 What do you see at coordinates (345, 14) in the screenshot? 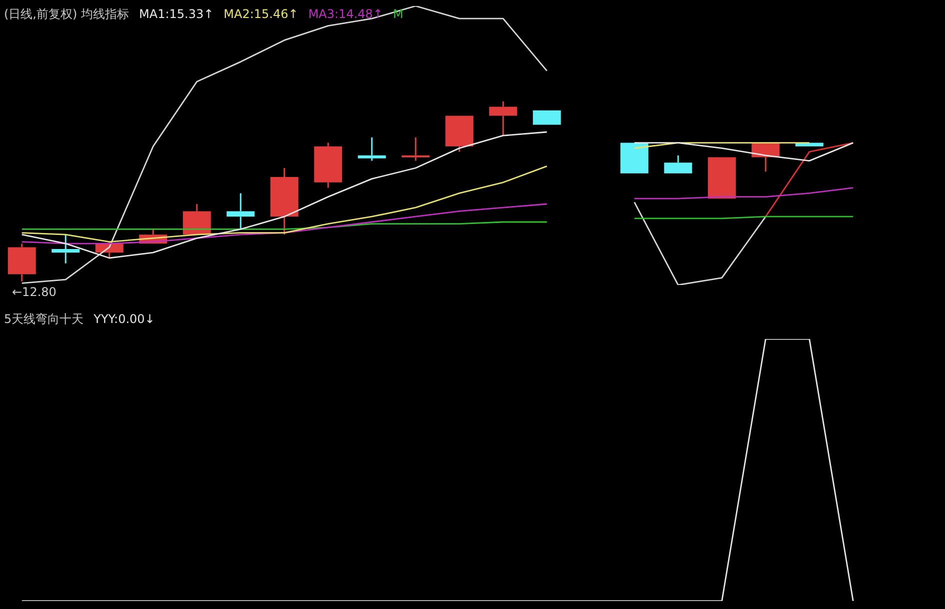
I see `text: MA3:14.48↑` at bounding box center [345, 14].